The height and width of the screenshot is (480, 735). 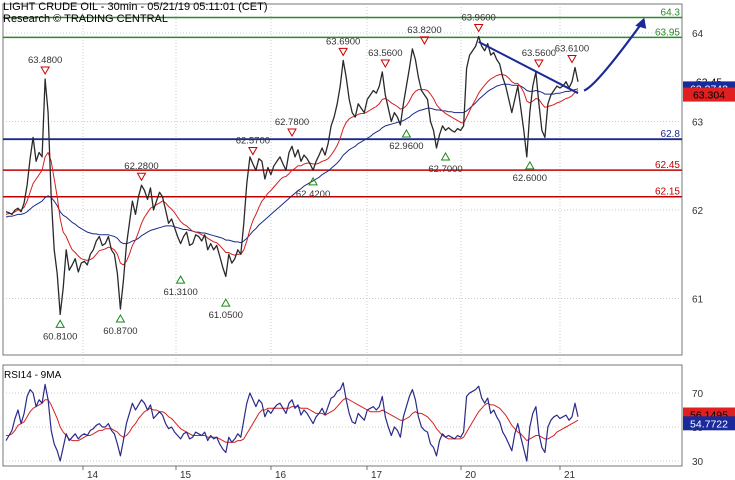 I want to click on forecast-arrowhead, so click(x=641, y=23).